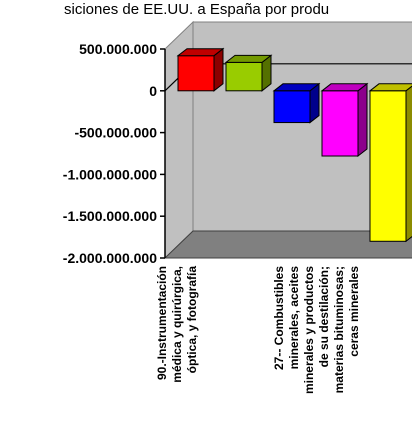  I want to click on y-tick-label: -1.000.000.000, so click(110, 174).